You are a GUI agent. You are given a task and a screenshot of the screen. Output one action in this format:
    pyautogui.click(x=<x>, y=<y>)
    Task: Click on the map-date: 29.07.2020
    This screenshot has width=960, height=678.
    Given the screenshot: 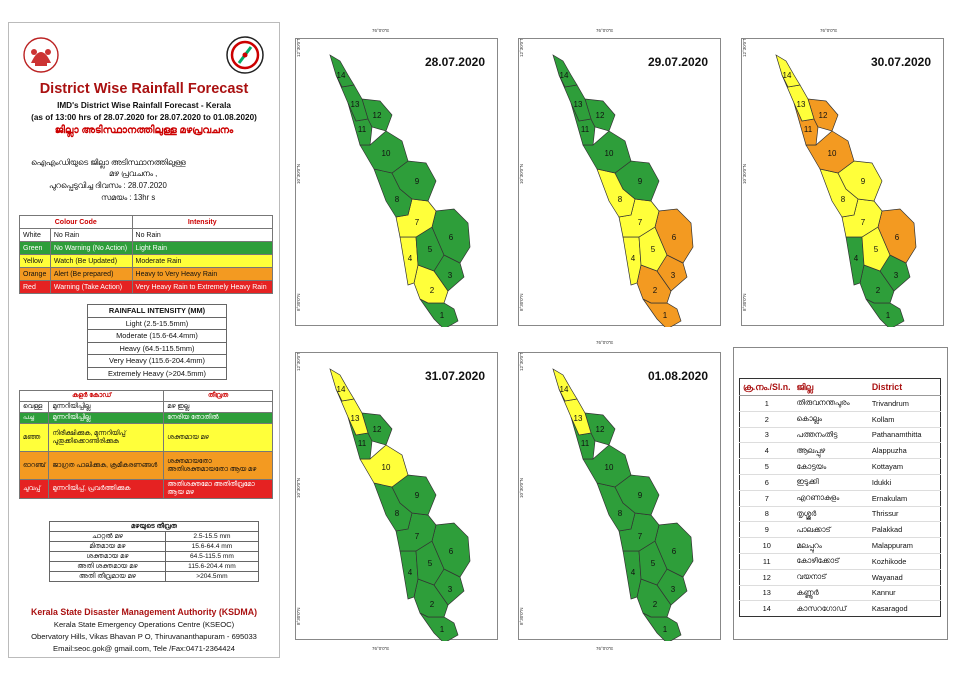 What is the action you would take?
    pyautogui.click(x=677, y=62)
    